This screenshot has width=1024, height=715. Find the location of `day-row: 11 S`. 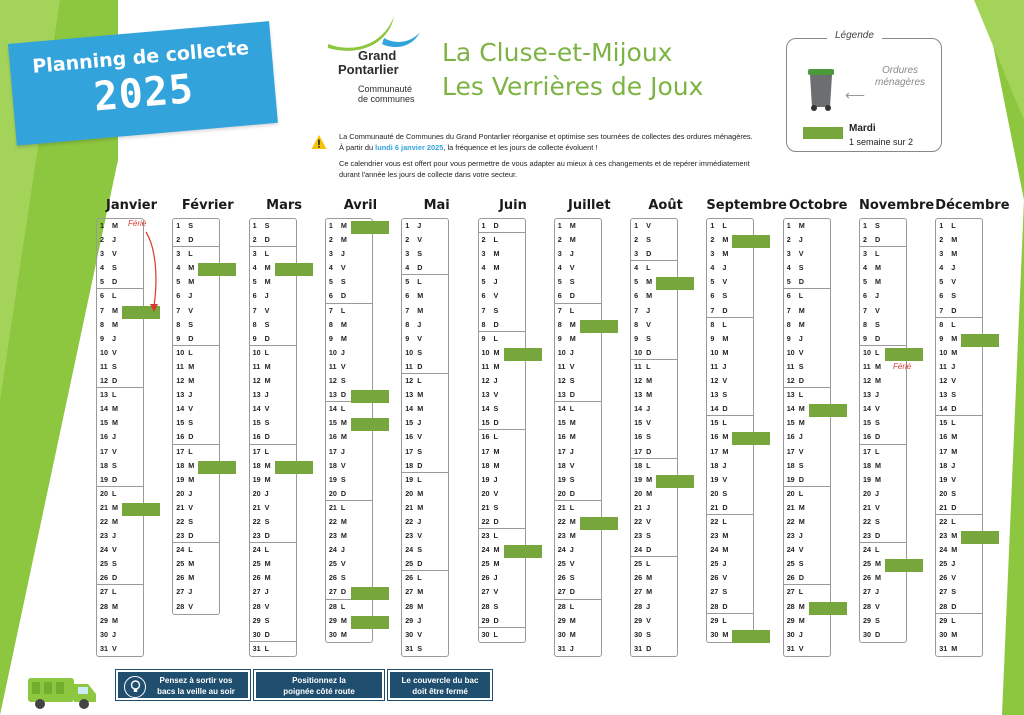

day-row: 11 S is located at coordinates (120, 367).